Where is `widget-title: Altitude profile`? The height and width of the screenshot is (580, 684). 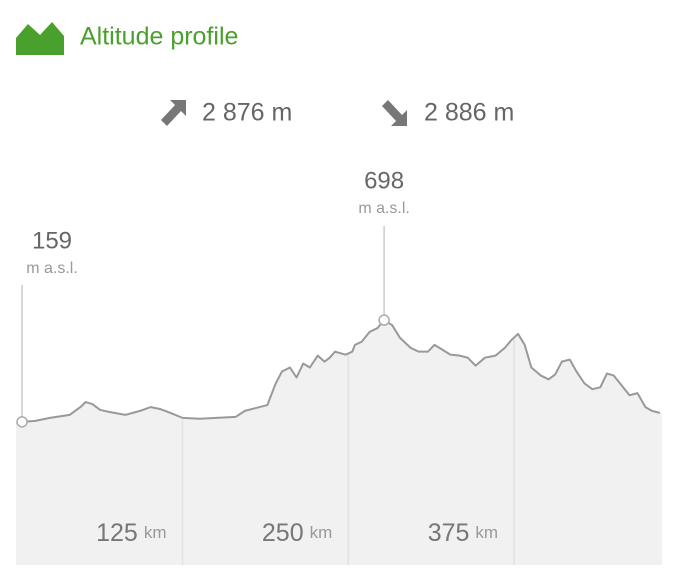 widget-title: Altitude profile is located at coordinates (159, 37).